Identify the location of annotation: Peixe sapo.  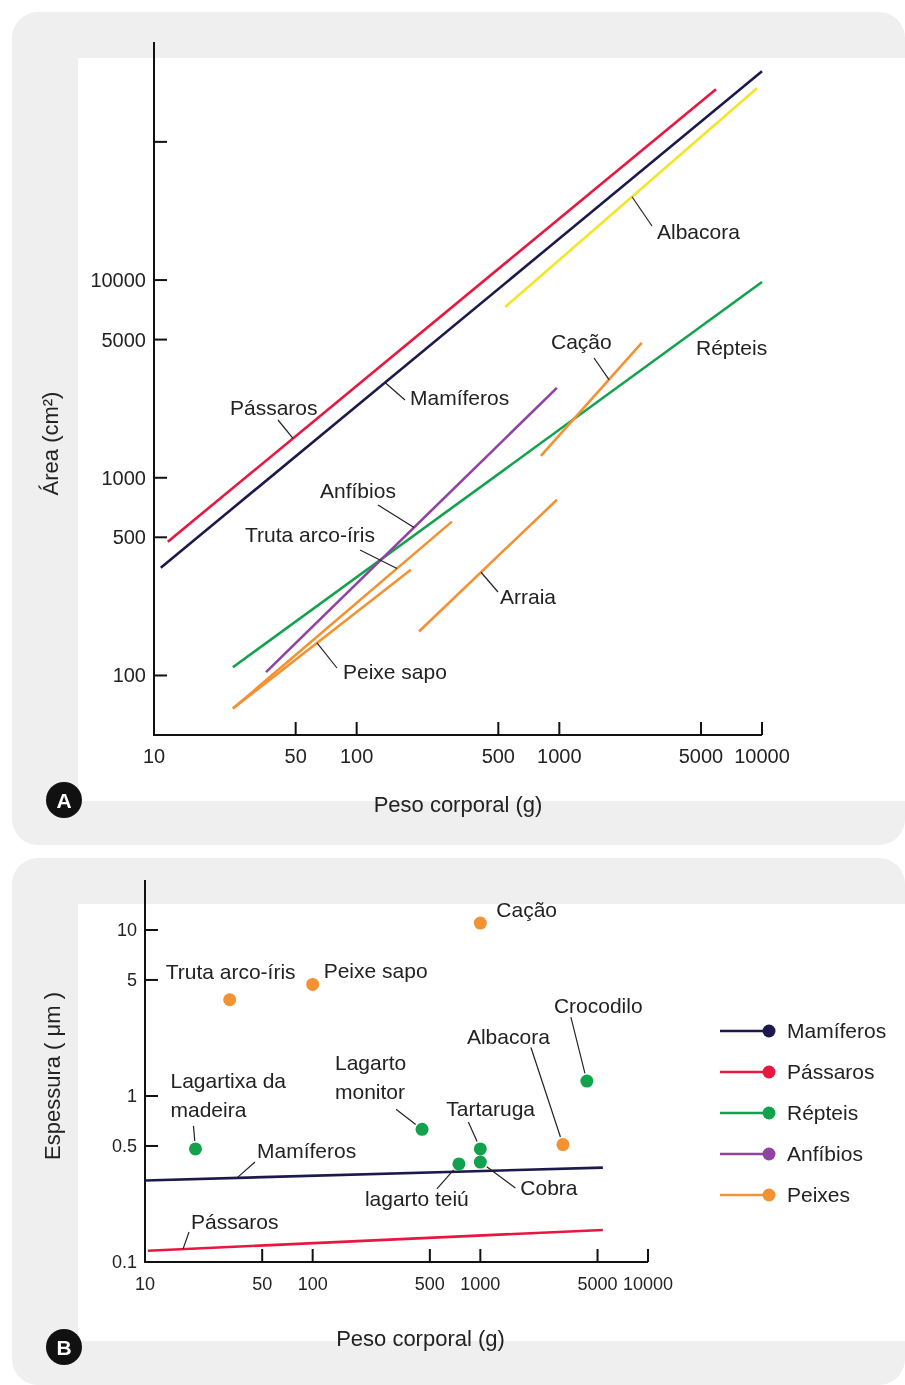
(375, 971).